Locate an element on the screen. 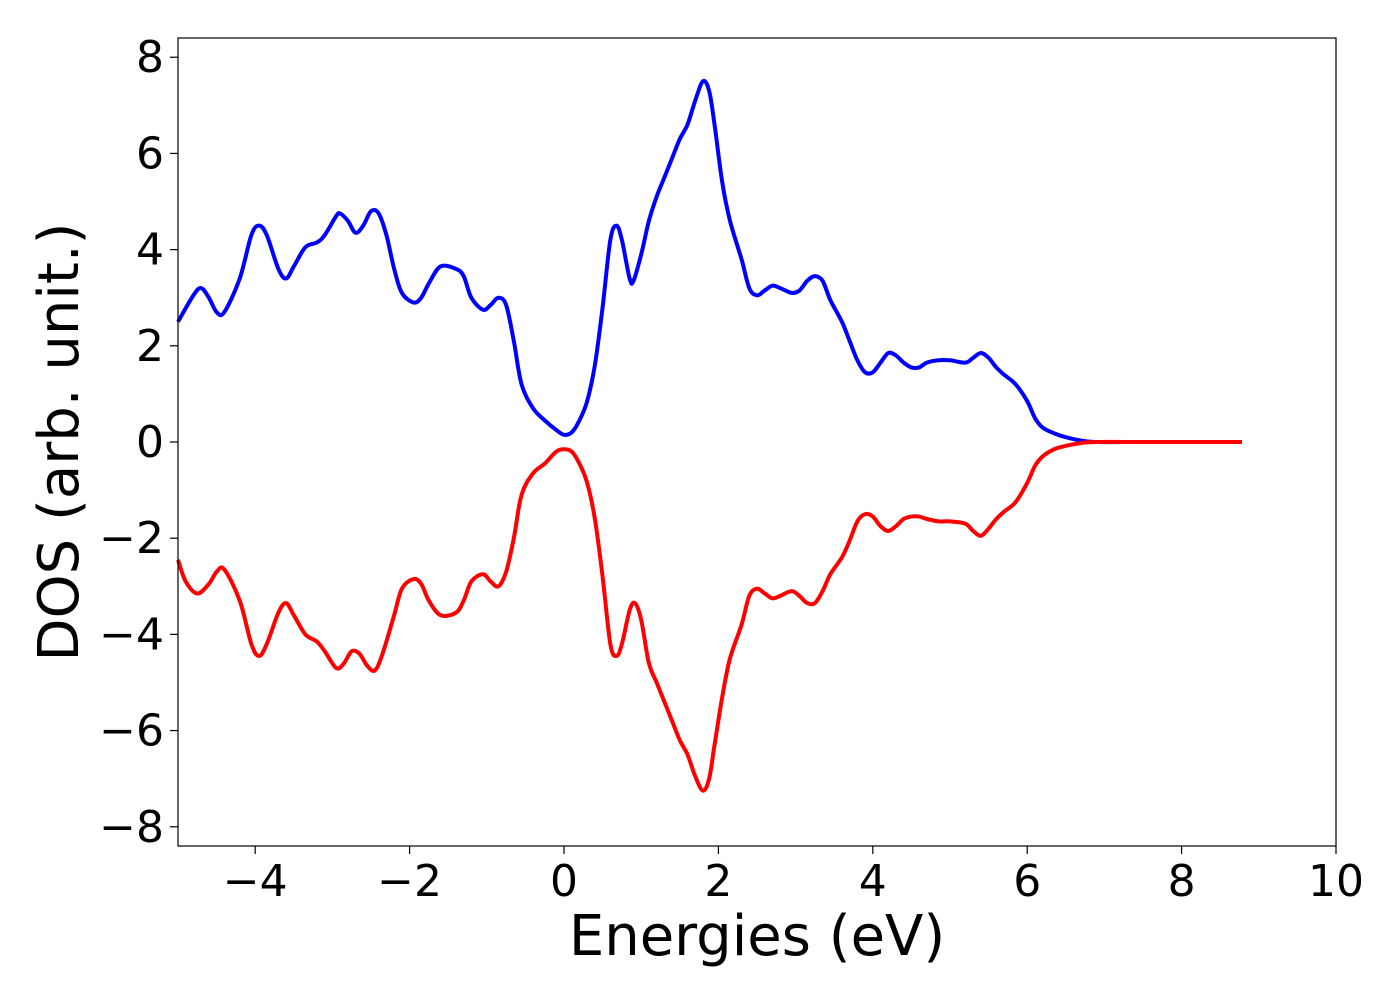 The image size is (1400, 1000). y-tick-label: 6 is located at coordinates (150, 153).